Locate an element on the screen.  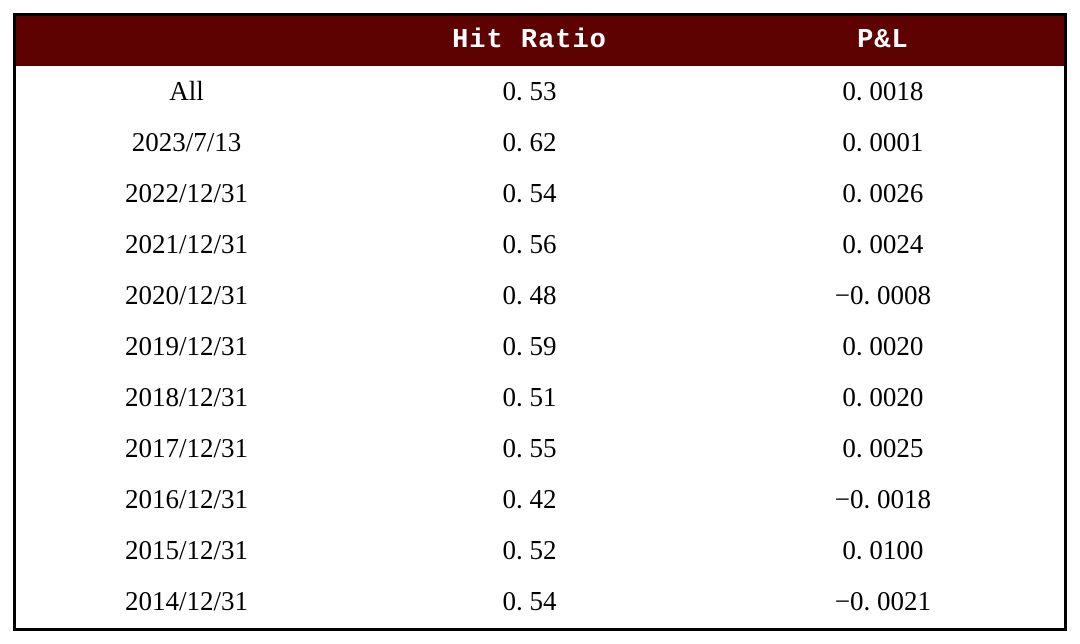
hit-ratio-value: 0. 62 is located at coordinates (529, 141).